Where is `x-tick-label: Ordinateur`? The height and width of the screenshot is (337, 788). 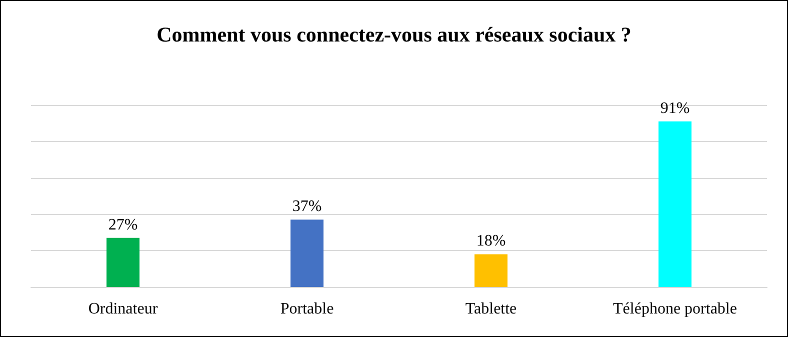
x-tick-label: Ordinateur is located at coordinates (123, 309).